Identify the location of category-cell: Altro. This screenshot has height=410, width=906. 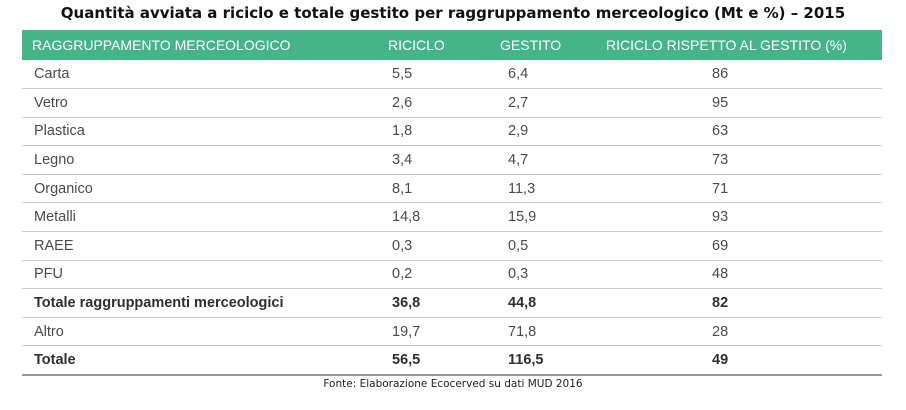
(49, 331).